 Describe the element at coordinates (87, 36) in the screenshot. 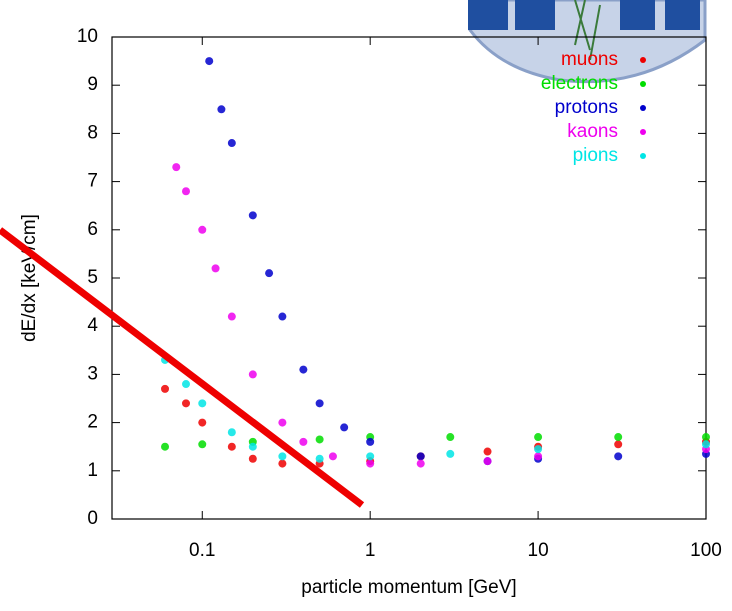

I see `y-tick-label: 10` at that location.